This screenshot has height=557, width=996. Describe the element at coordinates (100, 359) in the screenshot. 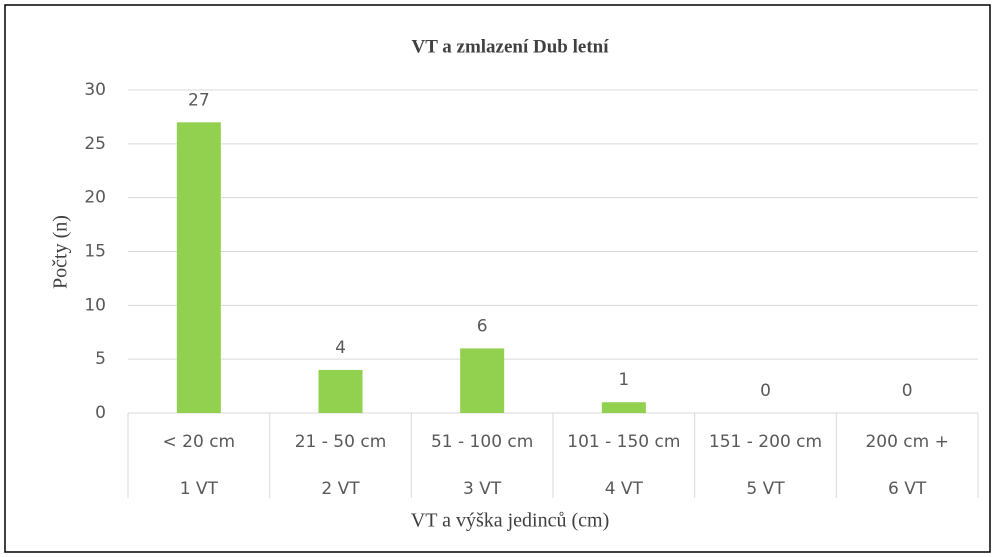

I see `y-tick-label: 5` at that location.